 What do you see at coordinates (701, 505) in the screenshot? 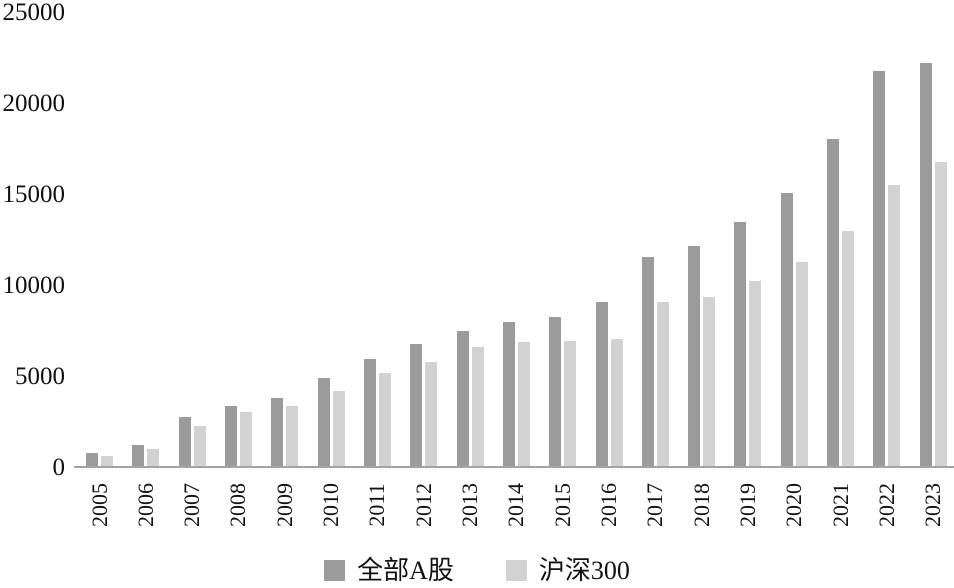
I see `x-tick-label-2018: 2018` at bounding box center [701, 505].